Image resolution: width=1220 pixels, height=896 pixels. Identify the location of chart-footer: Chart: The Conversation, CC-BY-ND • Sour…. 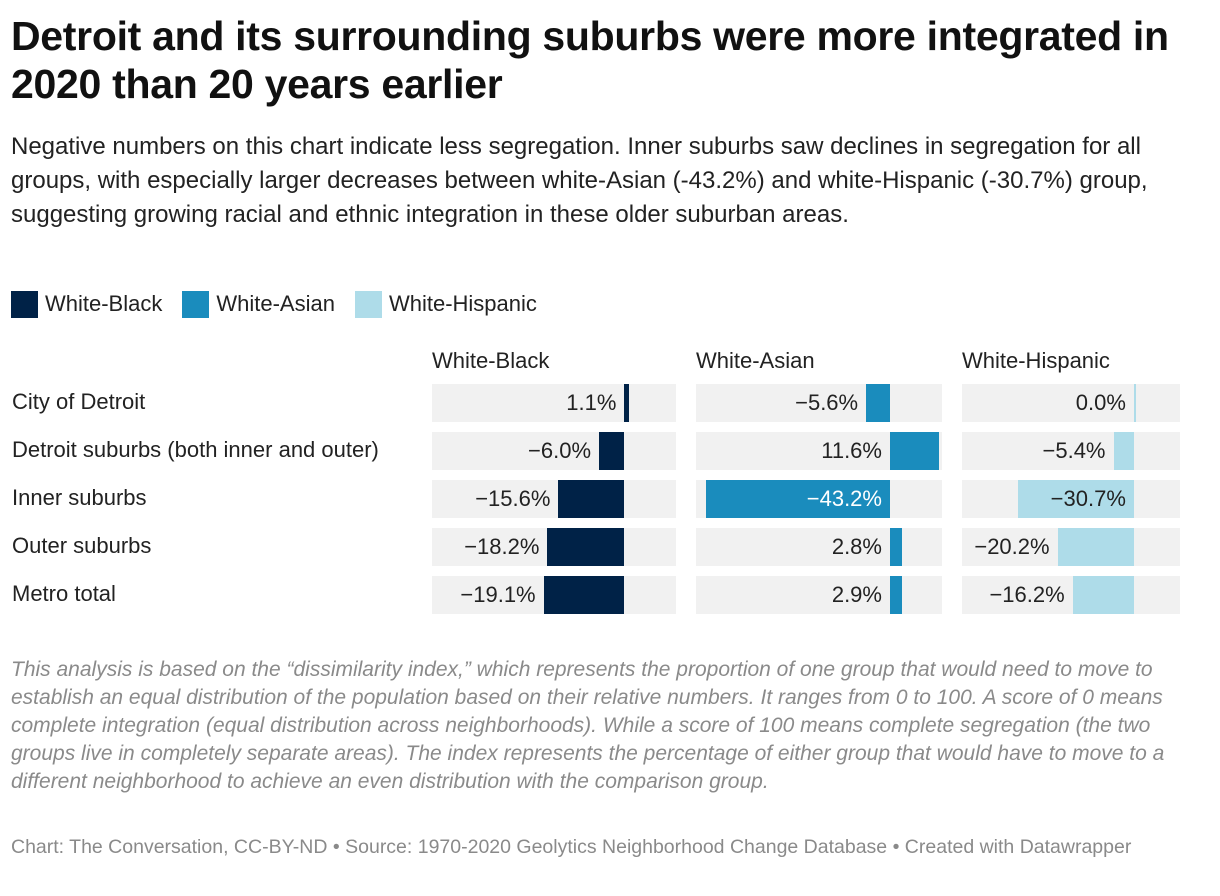
(571, 847).